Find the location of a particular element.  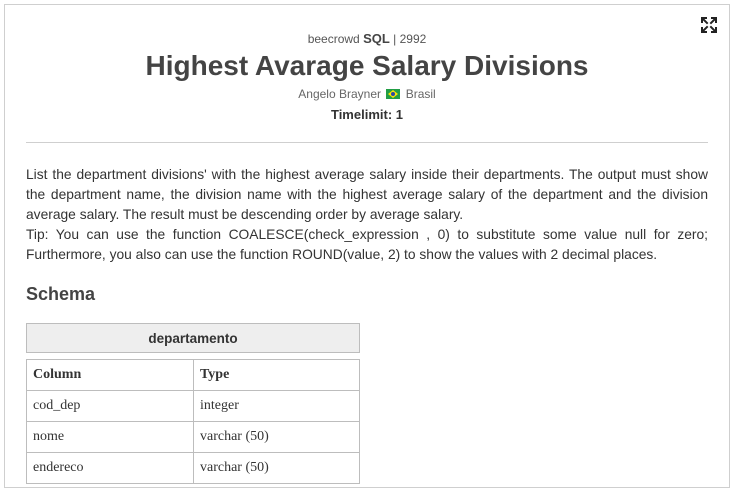

schema-heading: Schema is located at coordinates (61, 294).